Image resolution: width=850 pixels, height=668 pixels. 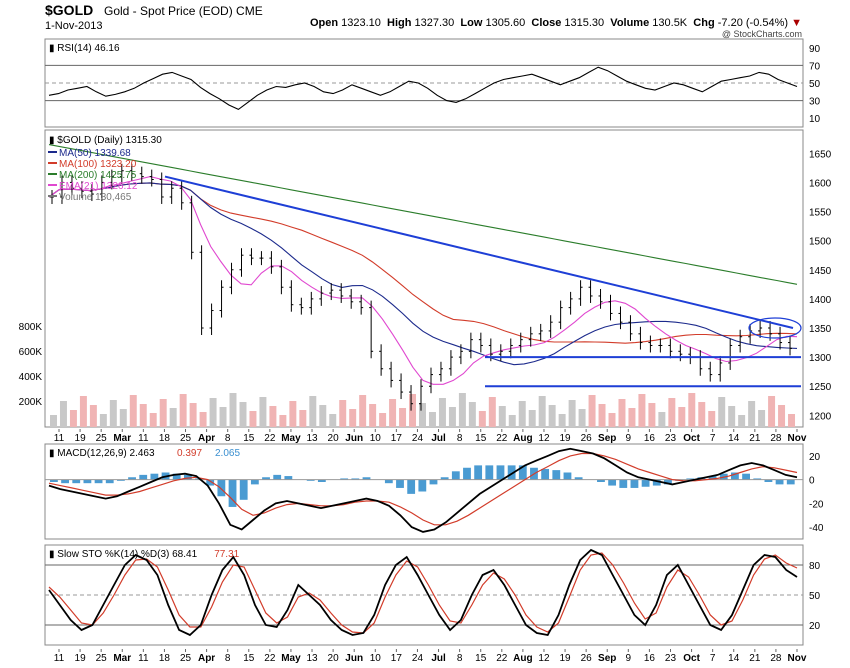 What do you see at coordinates (122, 658) in the screenshot?
I see `sto-x-tick-label: Mar` at bounding box center [122, 658].